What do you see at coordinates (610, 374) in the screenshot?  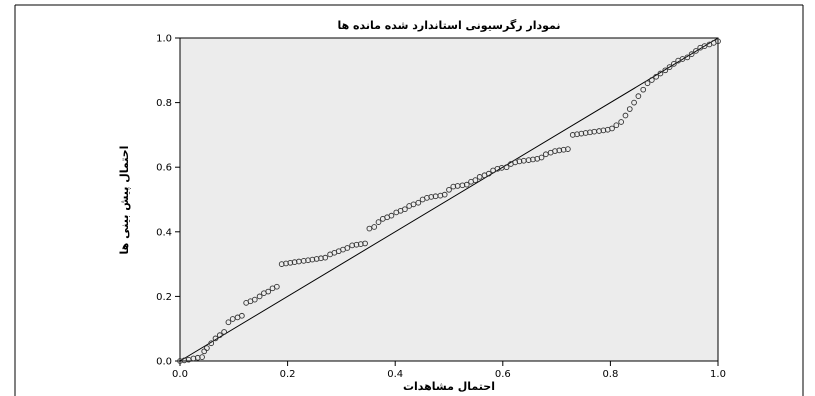 I see `x-tick-label: 0.8` at bounding box center [610, 374].